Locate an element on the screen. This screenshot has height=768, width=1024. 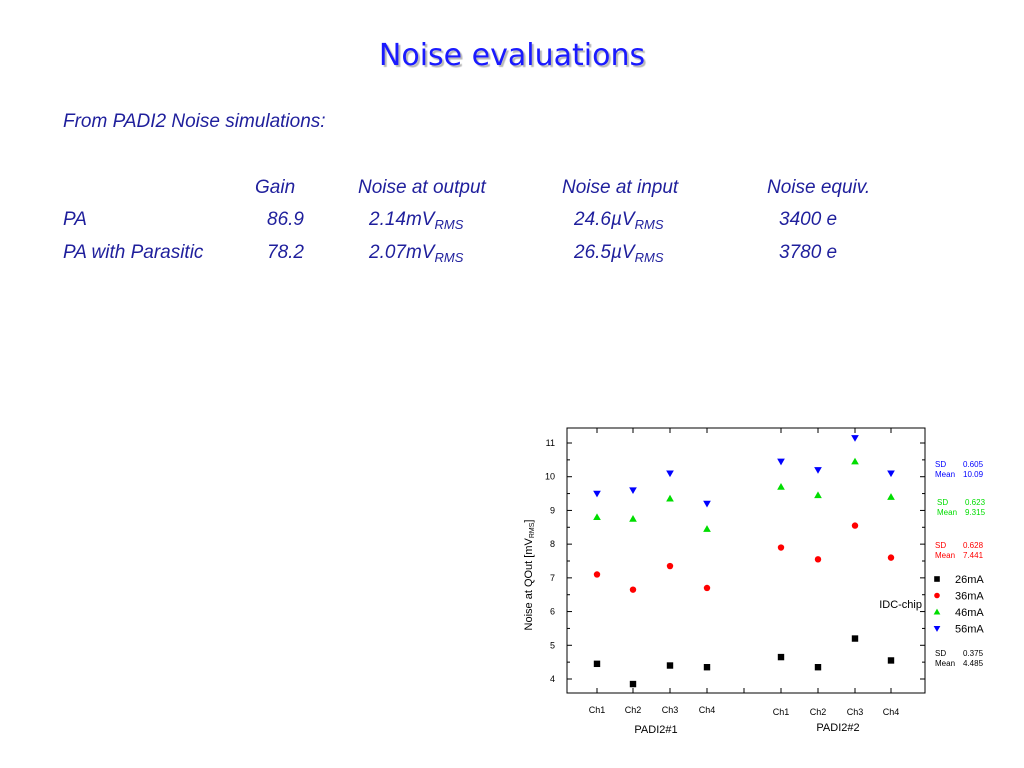
stats-sd-value: 0.623 is located at coordinates (975, 502).